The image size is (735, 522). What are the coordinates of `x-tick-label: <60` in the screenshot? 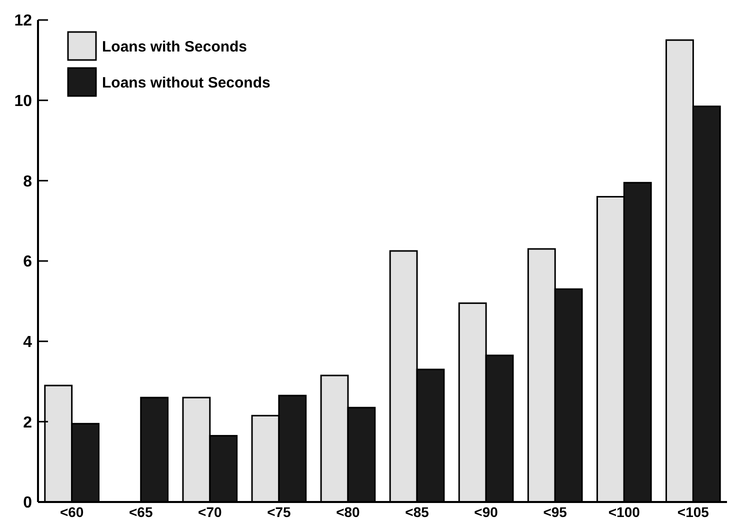 It's located at (72, 512).